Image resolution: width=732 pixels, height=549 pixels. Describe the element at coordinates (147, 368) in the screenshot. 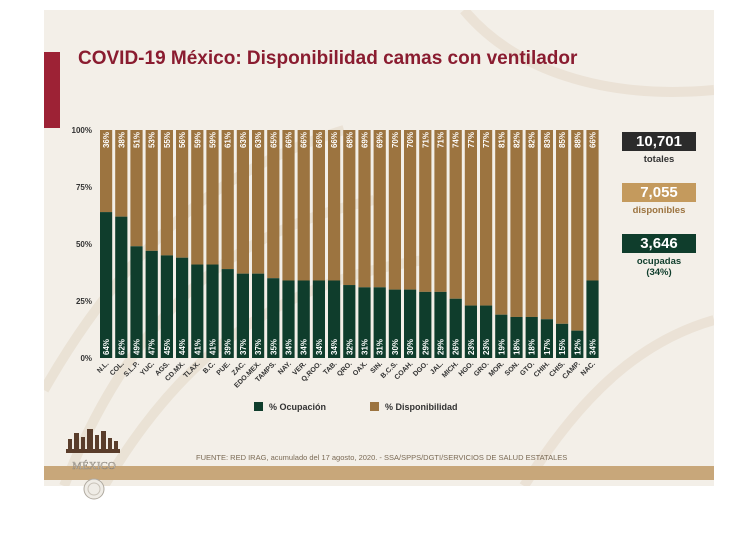

I see `category-label: YUC.` at that location.